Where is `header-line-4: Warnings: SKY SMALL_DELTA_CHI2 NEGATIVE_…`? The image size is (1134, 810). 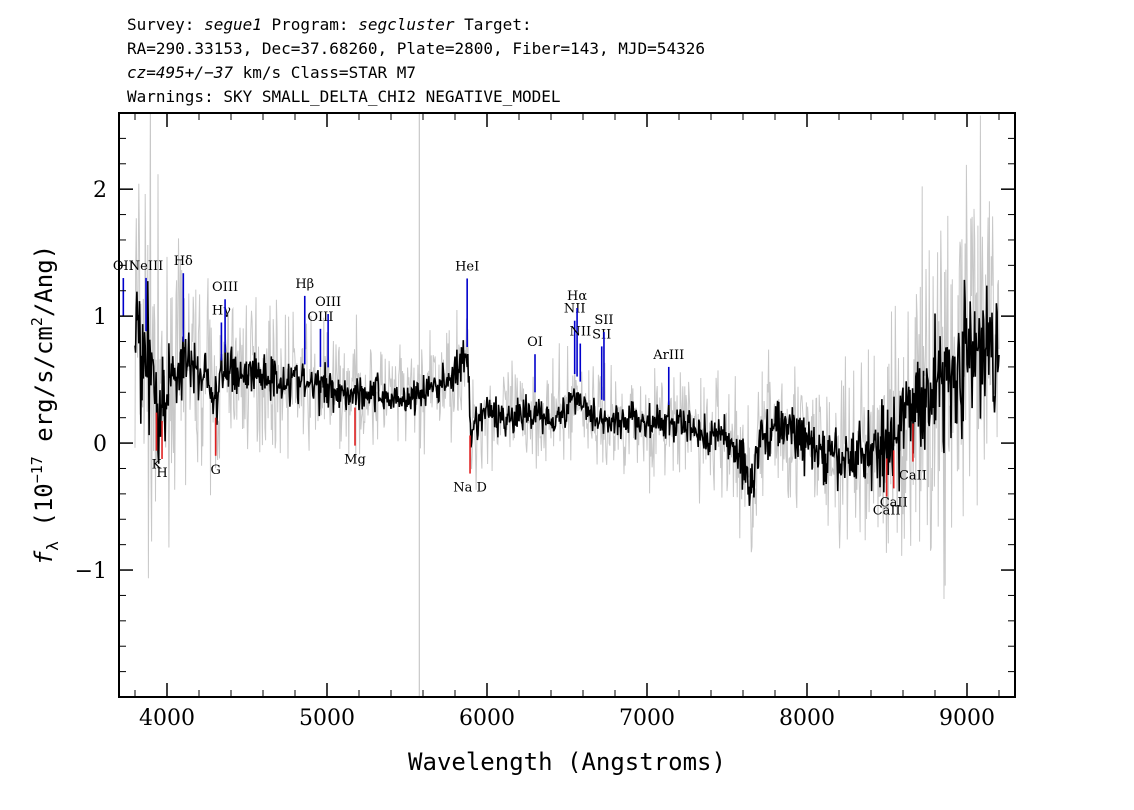
header-line-4: Warnings: SKY SMALL_DELTA_CHI2 NEGATIVE_… is located at coordinates (343, 96).